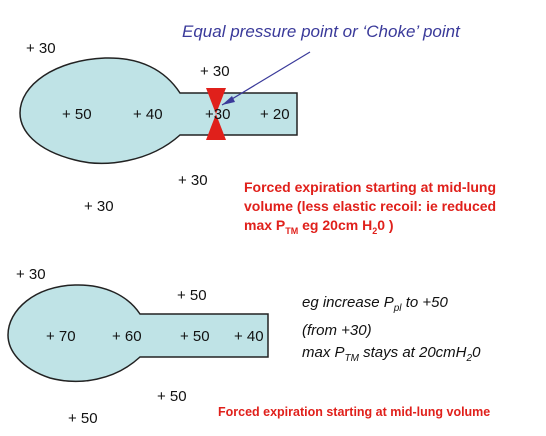 This screenshot has height=436, width=546. I want to click on top-pleural-pressure-below-airway: + 30, so click(193, 180).